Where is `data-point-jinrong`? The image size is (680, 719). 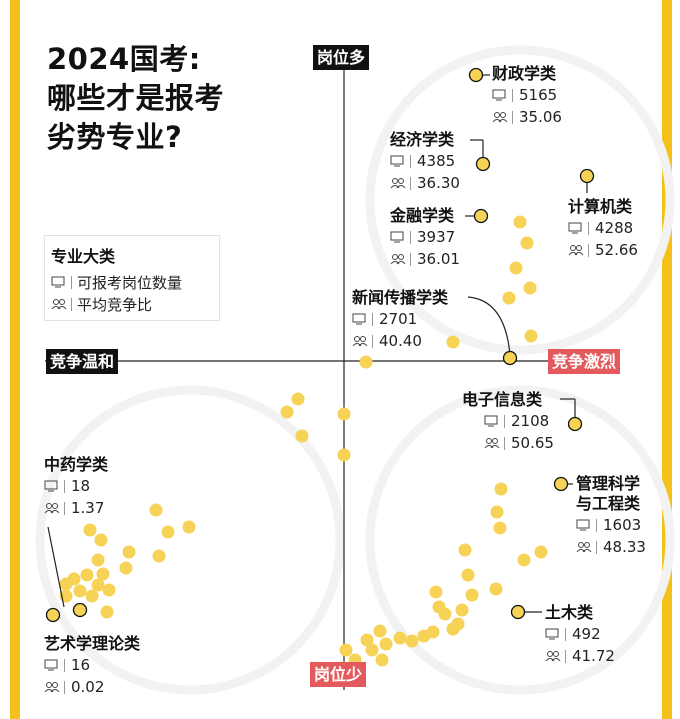
data-point-jinrong is located at coordinates (481, 216).